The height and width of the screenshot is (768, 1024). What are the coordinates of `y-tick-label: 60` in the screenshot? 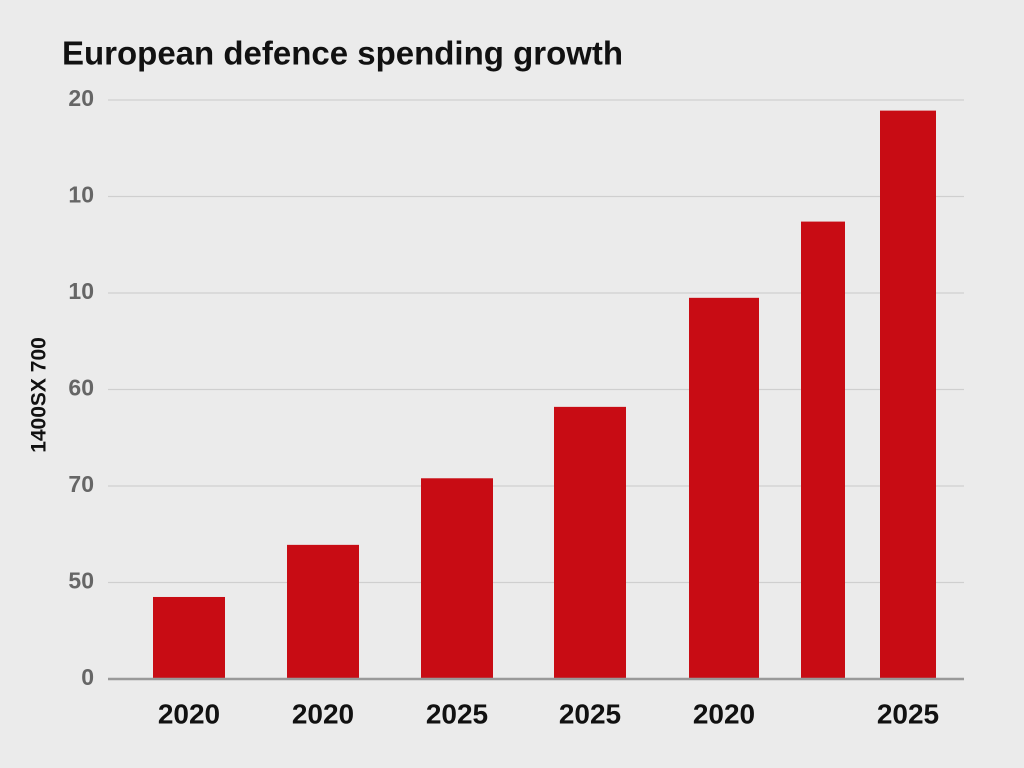 It's located at (81, 388).